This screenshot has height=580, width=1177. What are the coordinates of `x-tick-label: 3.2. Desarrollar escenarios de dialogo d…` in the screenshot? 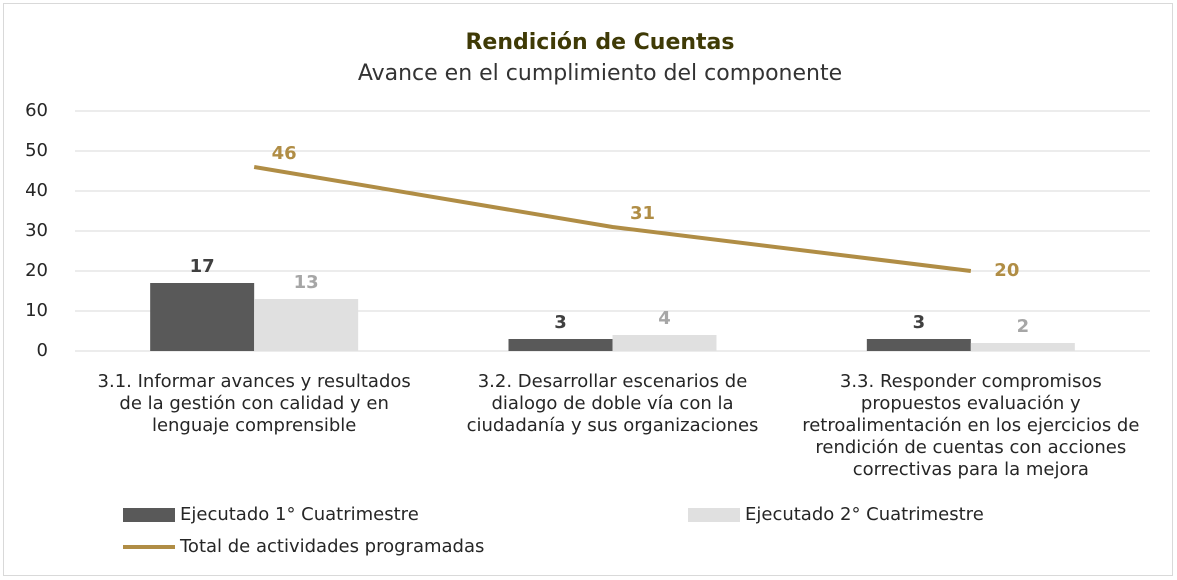 It's located at (612, 403).